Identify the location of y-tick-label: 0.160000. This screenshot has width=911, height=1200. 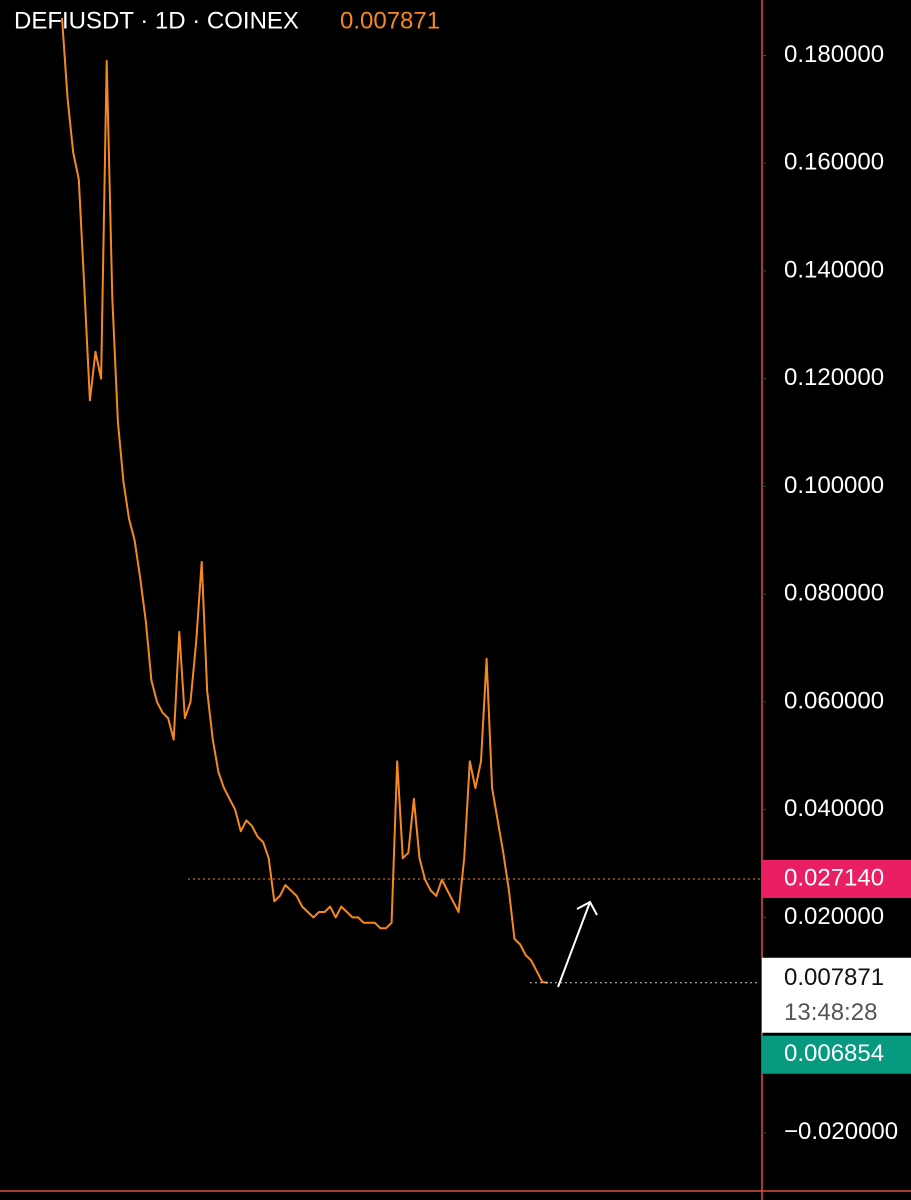
(834, 162).